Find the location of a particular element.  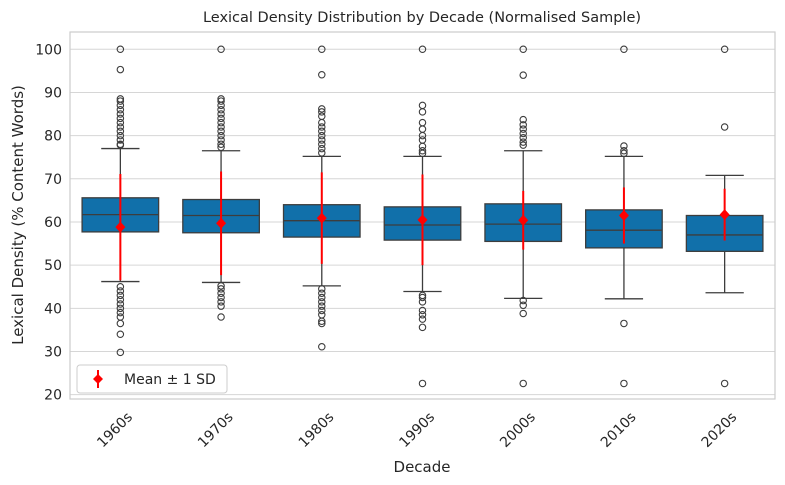

y-tick-label: 90 is located at coordinates (53, 93).